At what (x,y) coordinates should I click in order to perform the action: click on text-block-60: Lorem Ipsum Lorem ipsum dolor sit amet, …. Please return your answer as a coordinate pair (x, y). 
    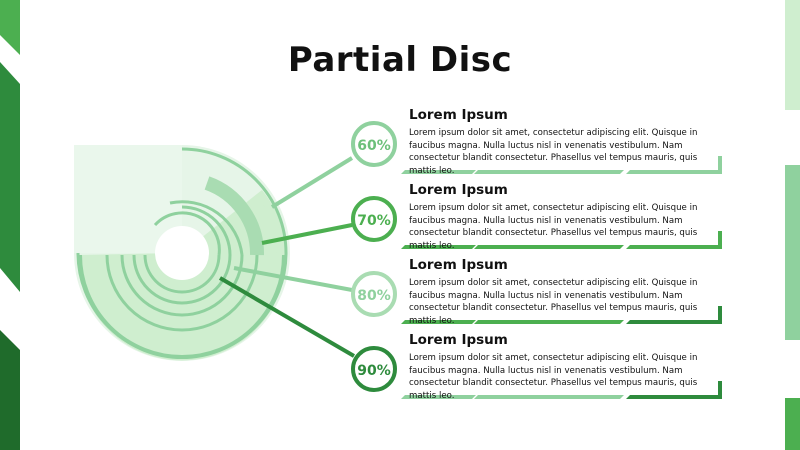
    Looking at the image, I should click on (569, 142).